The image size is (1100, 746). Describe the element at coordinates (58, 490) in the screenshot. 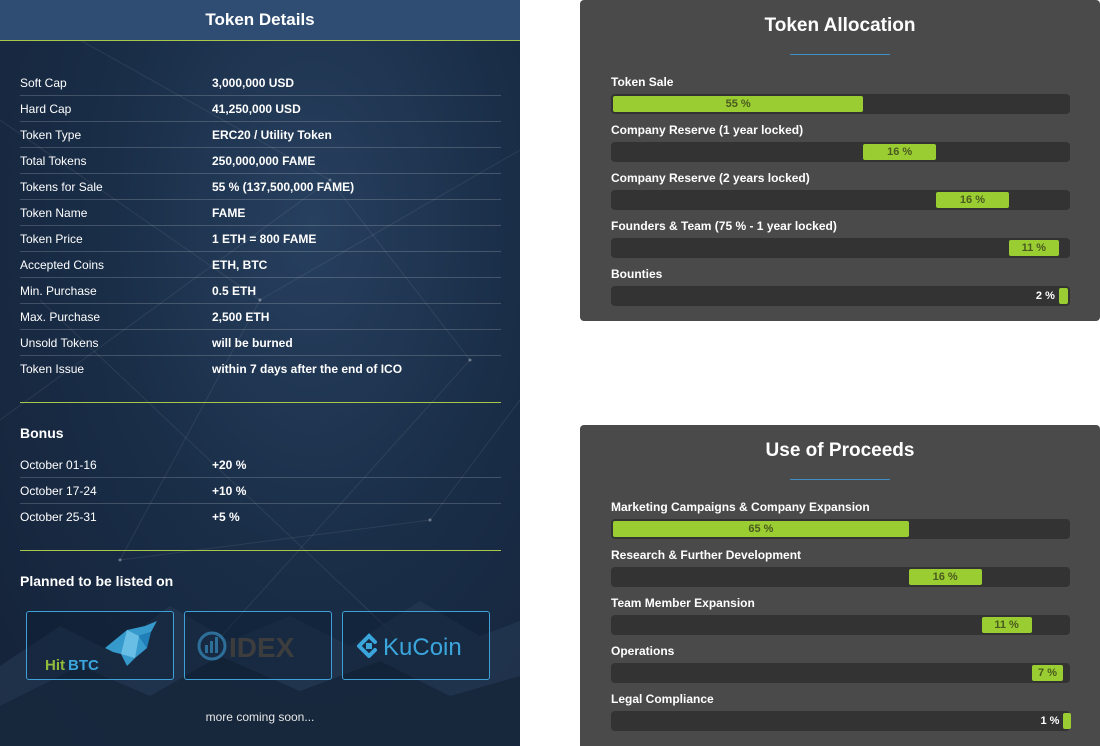

I see `bonus-period: October 17-24` at that location.